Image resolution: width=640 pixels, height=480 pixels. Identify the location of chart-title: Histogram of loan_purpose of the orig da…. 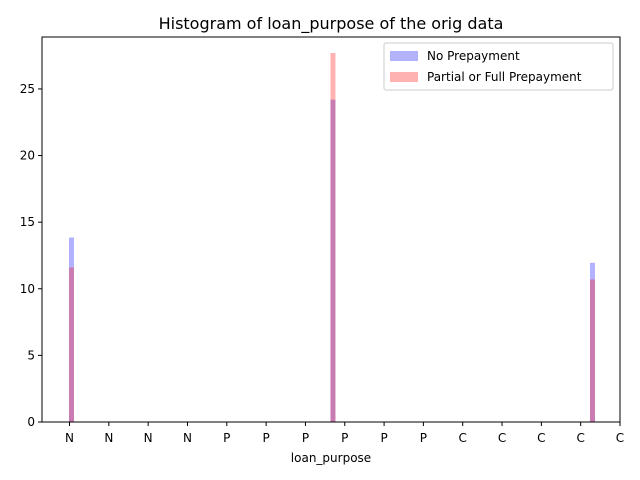
(331, 24).